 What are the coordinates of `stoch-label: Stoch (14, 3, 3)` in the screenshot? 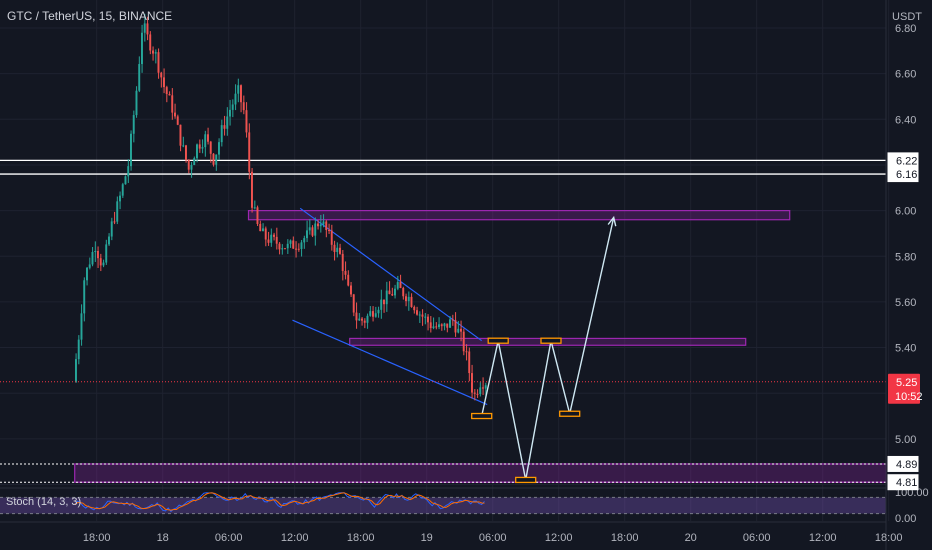 It's located at (44, 502).